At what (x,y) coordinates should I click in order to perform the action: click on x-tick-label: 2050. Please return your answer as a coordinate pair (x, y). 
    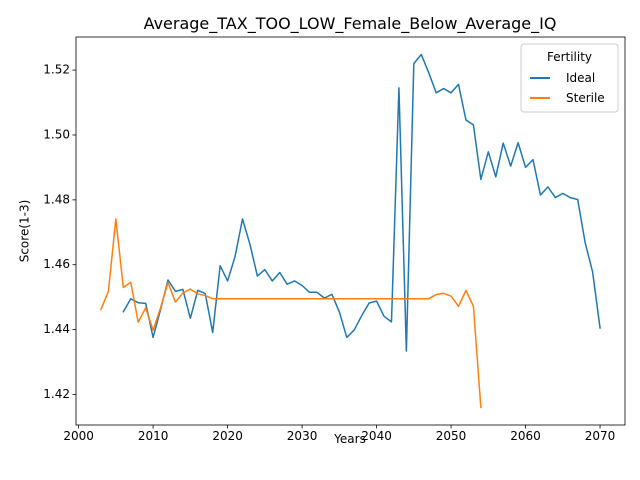
    Looking at the image, I should click on (451, 436).